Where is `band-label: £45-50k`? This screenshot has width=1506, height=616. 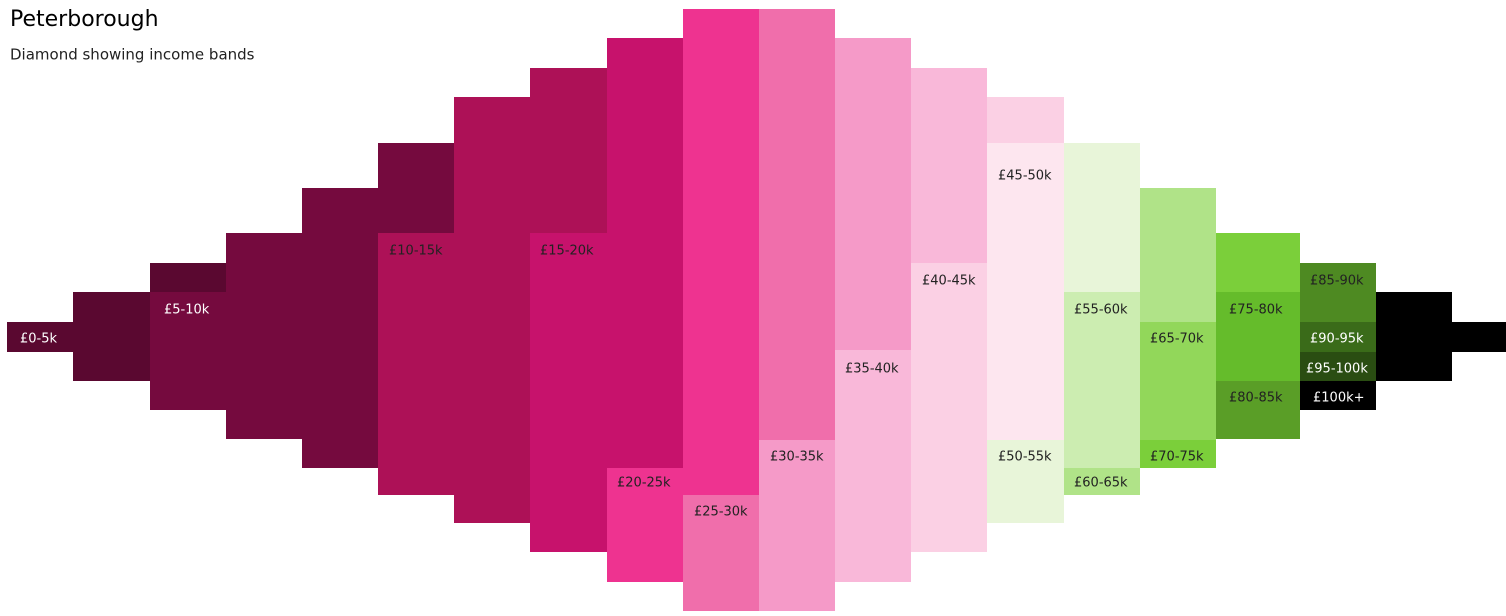
band-label: £45-50k is located at coordinates (1025, 176).